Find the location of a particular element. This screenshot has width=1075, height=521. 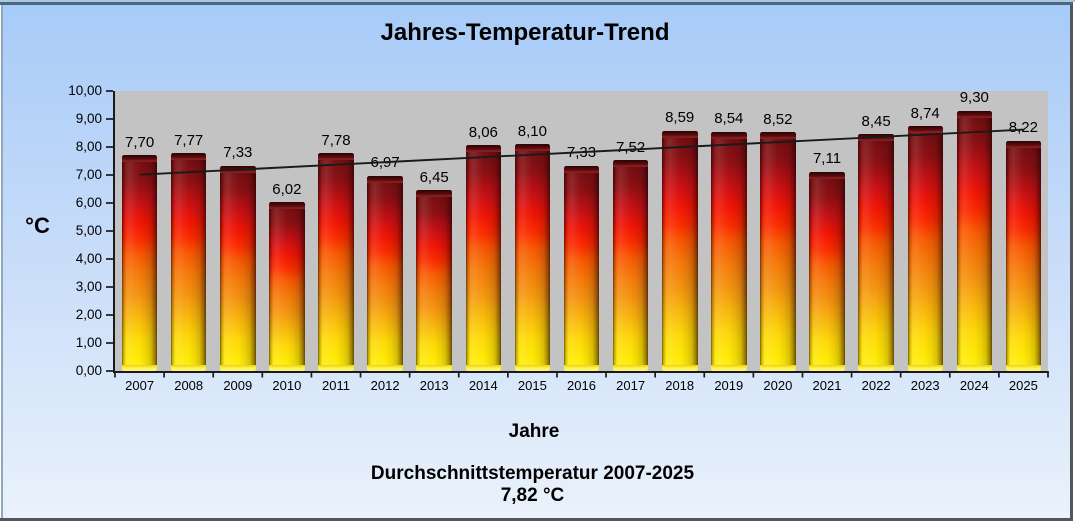

x-tick-label-2016: 2016 is located at coordinates (581, 385).